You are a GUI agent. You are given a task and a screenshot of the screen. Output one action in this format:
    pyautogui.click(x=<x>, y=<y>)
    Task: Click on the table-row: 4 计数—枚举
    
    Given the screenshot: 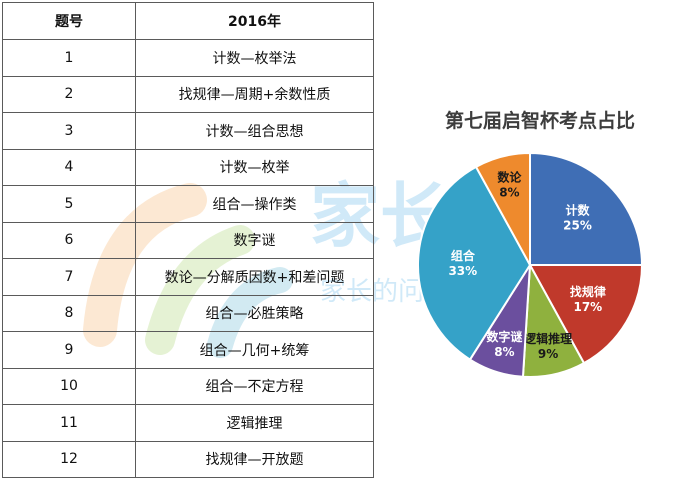 What is the action you would take?
    pyautogui.click(x=188, y=167)
    